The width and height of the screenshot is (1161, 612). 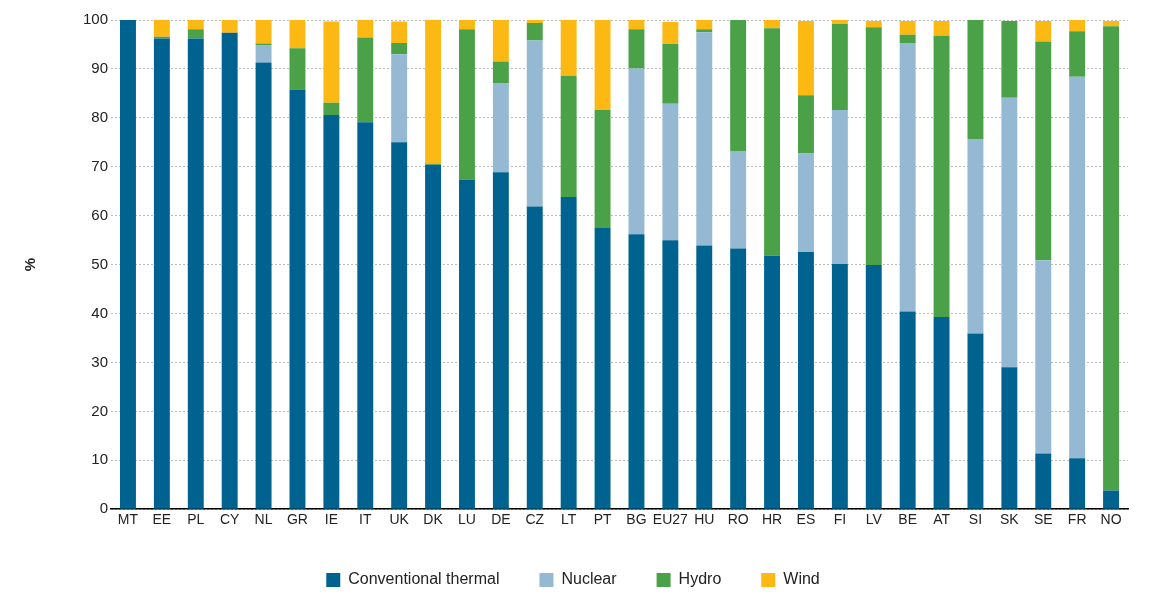 I want to click on y-tick-label: 50, so click(x=100, y=263).